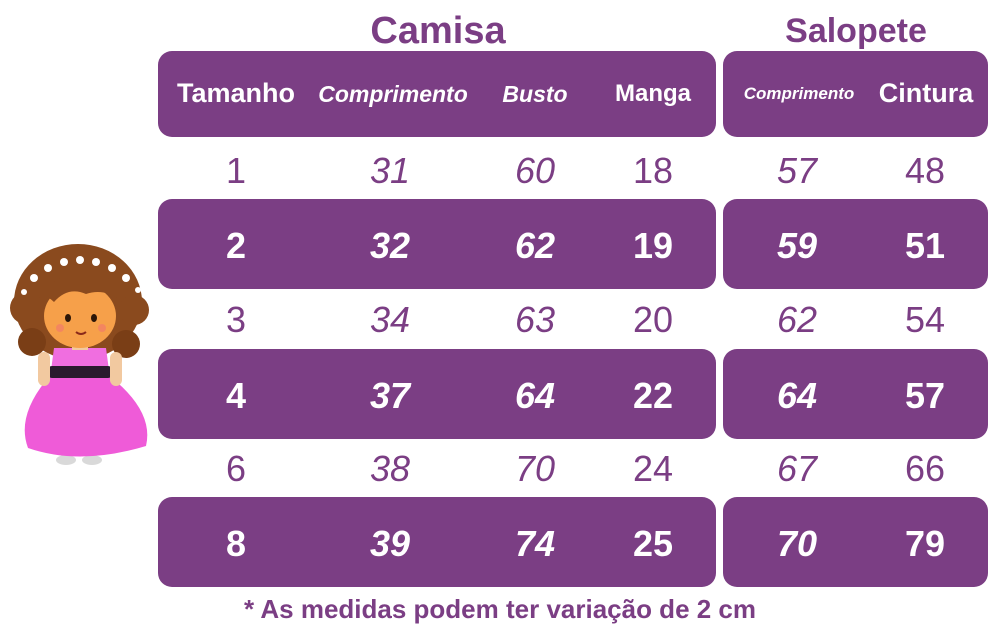 The image size is (1000, 636). Describe the element at coordinates (390, 395) in the screenshot. I see `cell-comprimento: 37` at that location.